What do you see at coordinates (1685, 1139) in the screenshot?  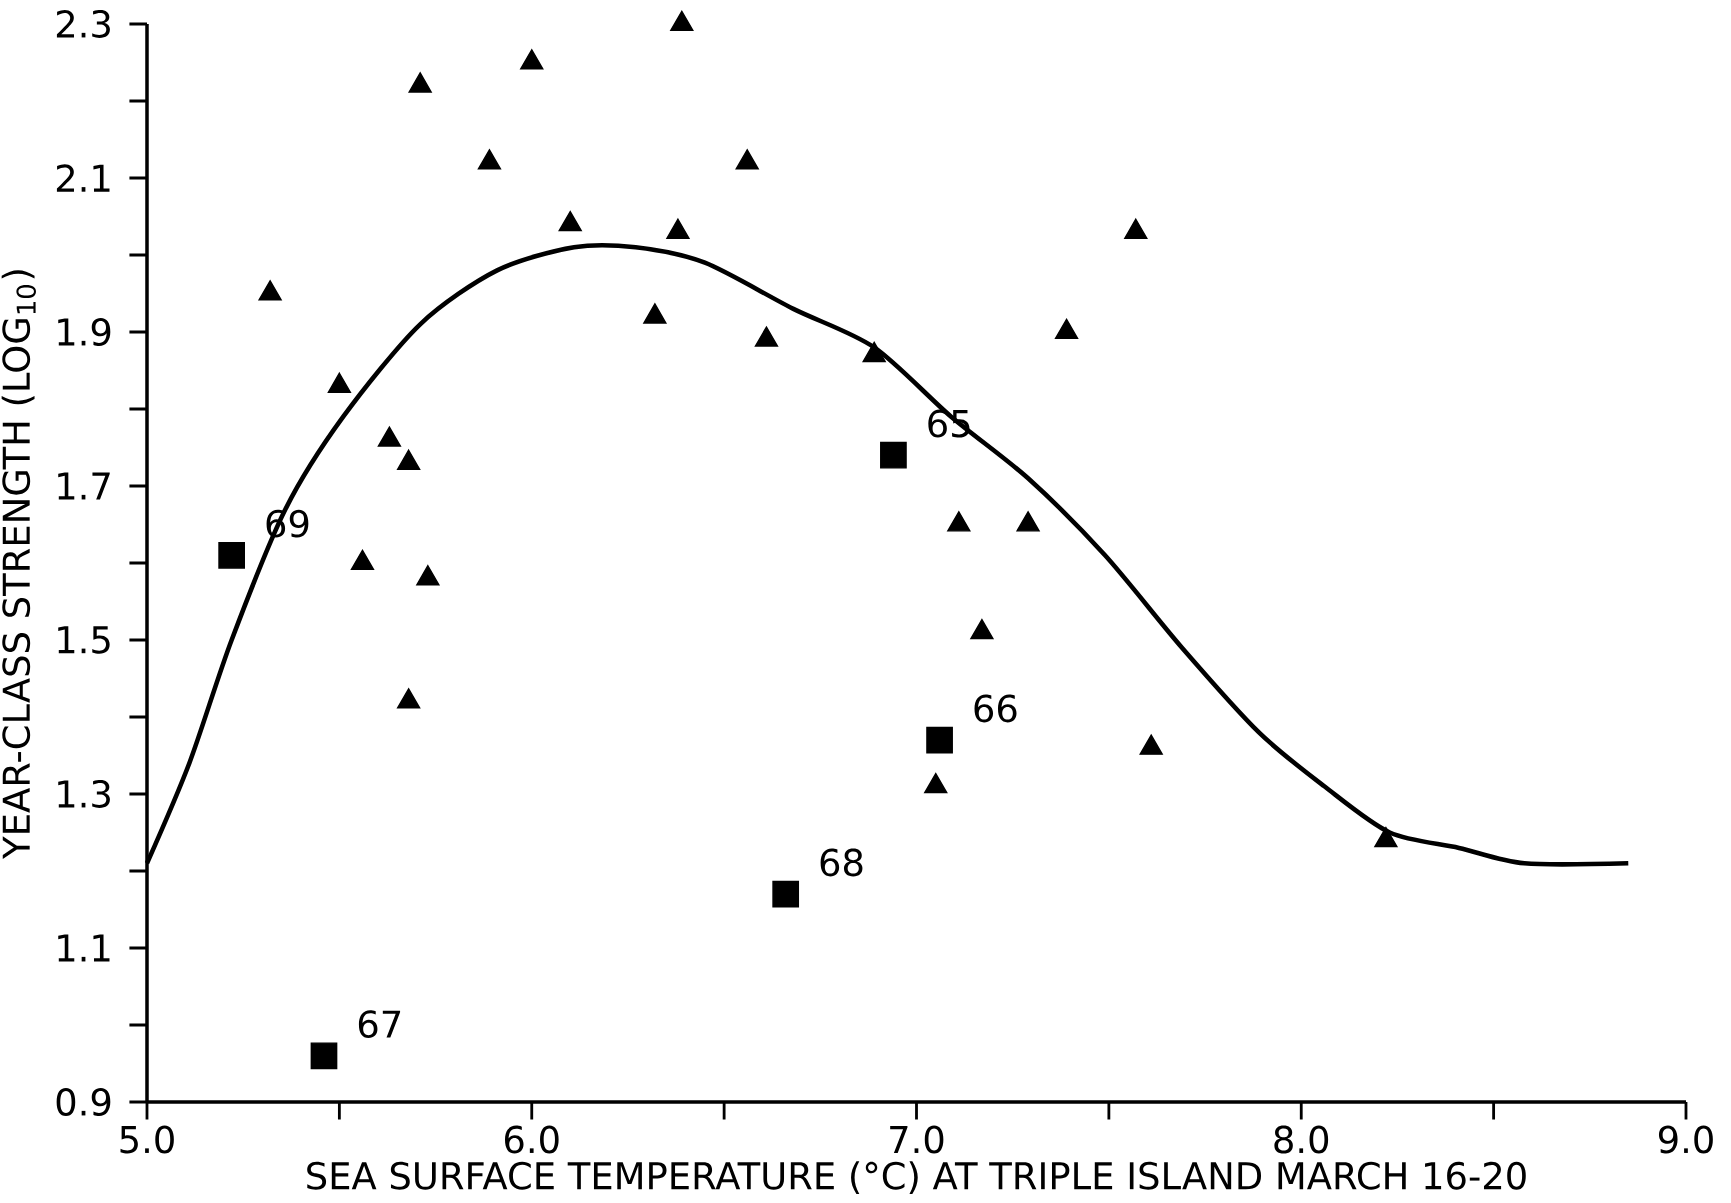 I see `x-tick-label: 9.0` at bounding box center [1685, 1139].